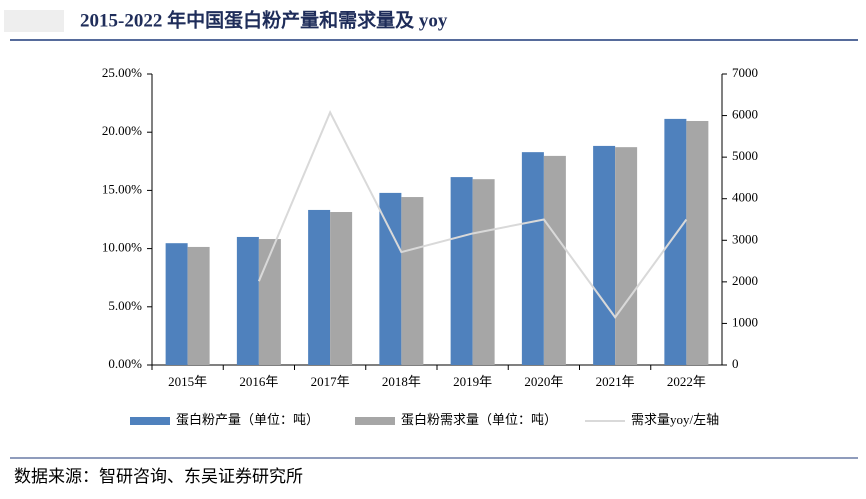 The height and width of the screenshot is (499, 866). I want to click on x-tick-label: 2021年, so click(615, 381).